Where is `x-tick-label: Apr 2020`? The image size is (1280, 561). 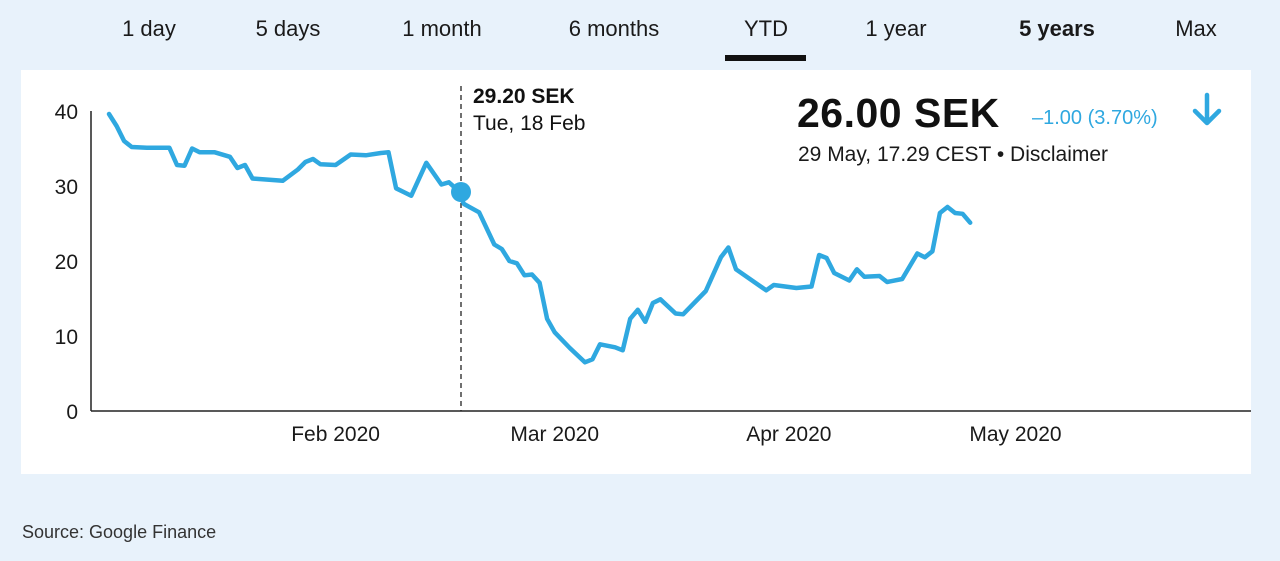 x-tick-label: Apr 2020 is located at coordinates (788, 434).